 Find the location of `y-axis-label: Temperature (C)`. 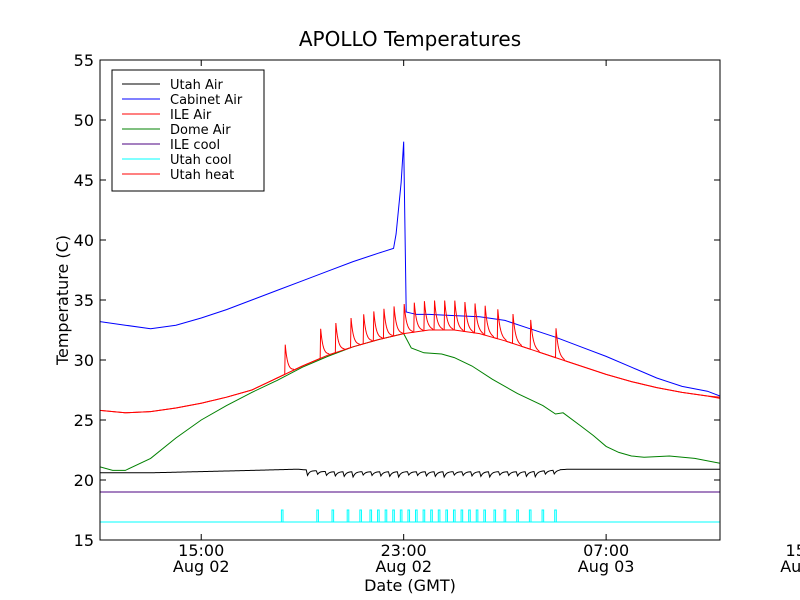

y-axis-label: Temperature (C) is located at coordinates (62, 300).